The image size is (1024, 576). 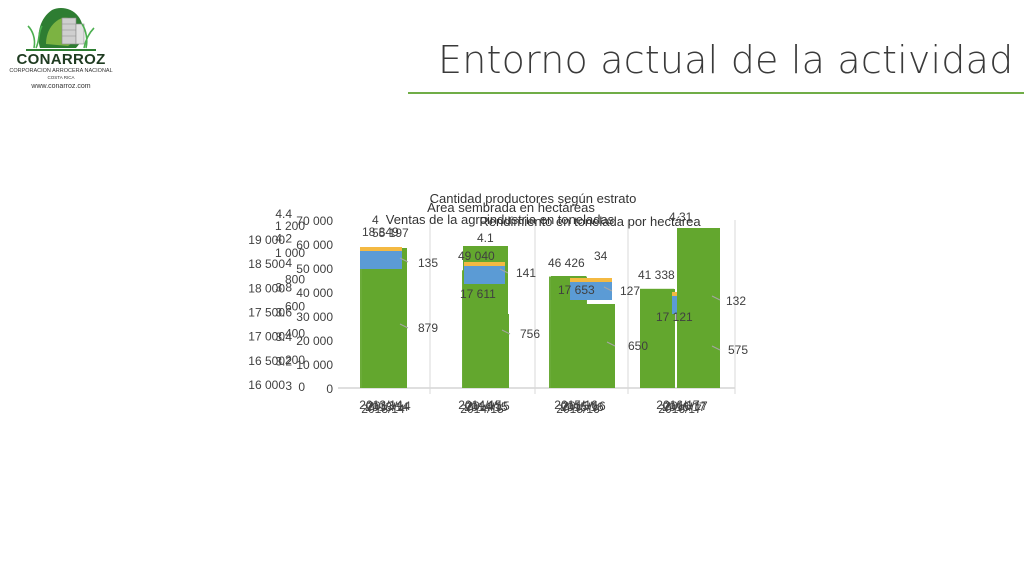 I want to click on y-tick-label: 50 000, so click(x=314, y=269).